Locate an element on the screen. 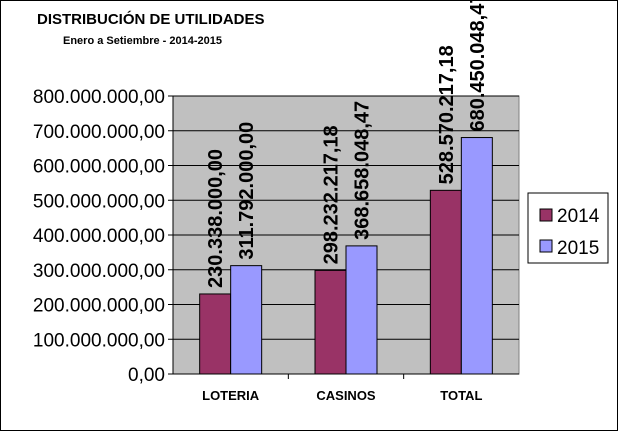  legend-label-2014: 2014 is located at coordinates (578, 216).